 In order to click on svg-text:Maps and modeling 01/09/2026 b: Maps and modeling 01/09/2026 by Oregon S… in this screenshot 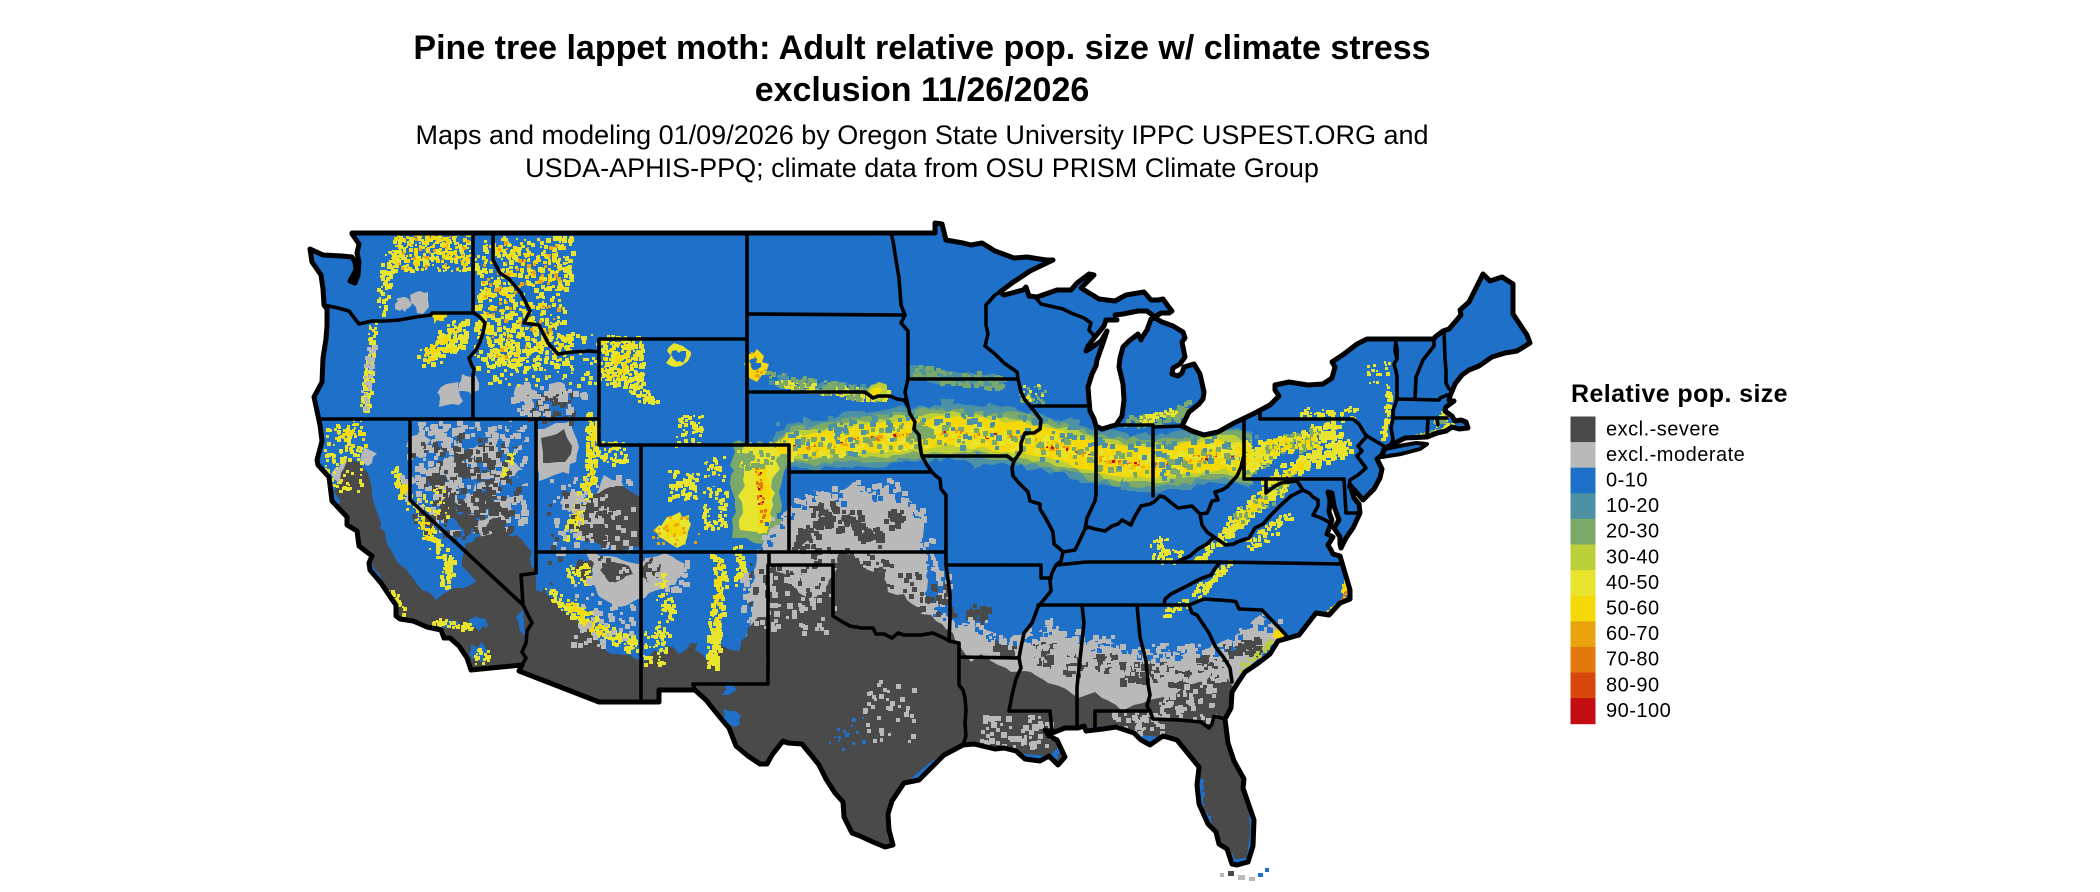, I will do `click(921, 135)`.